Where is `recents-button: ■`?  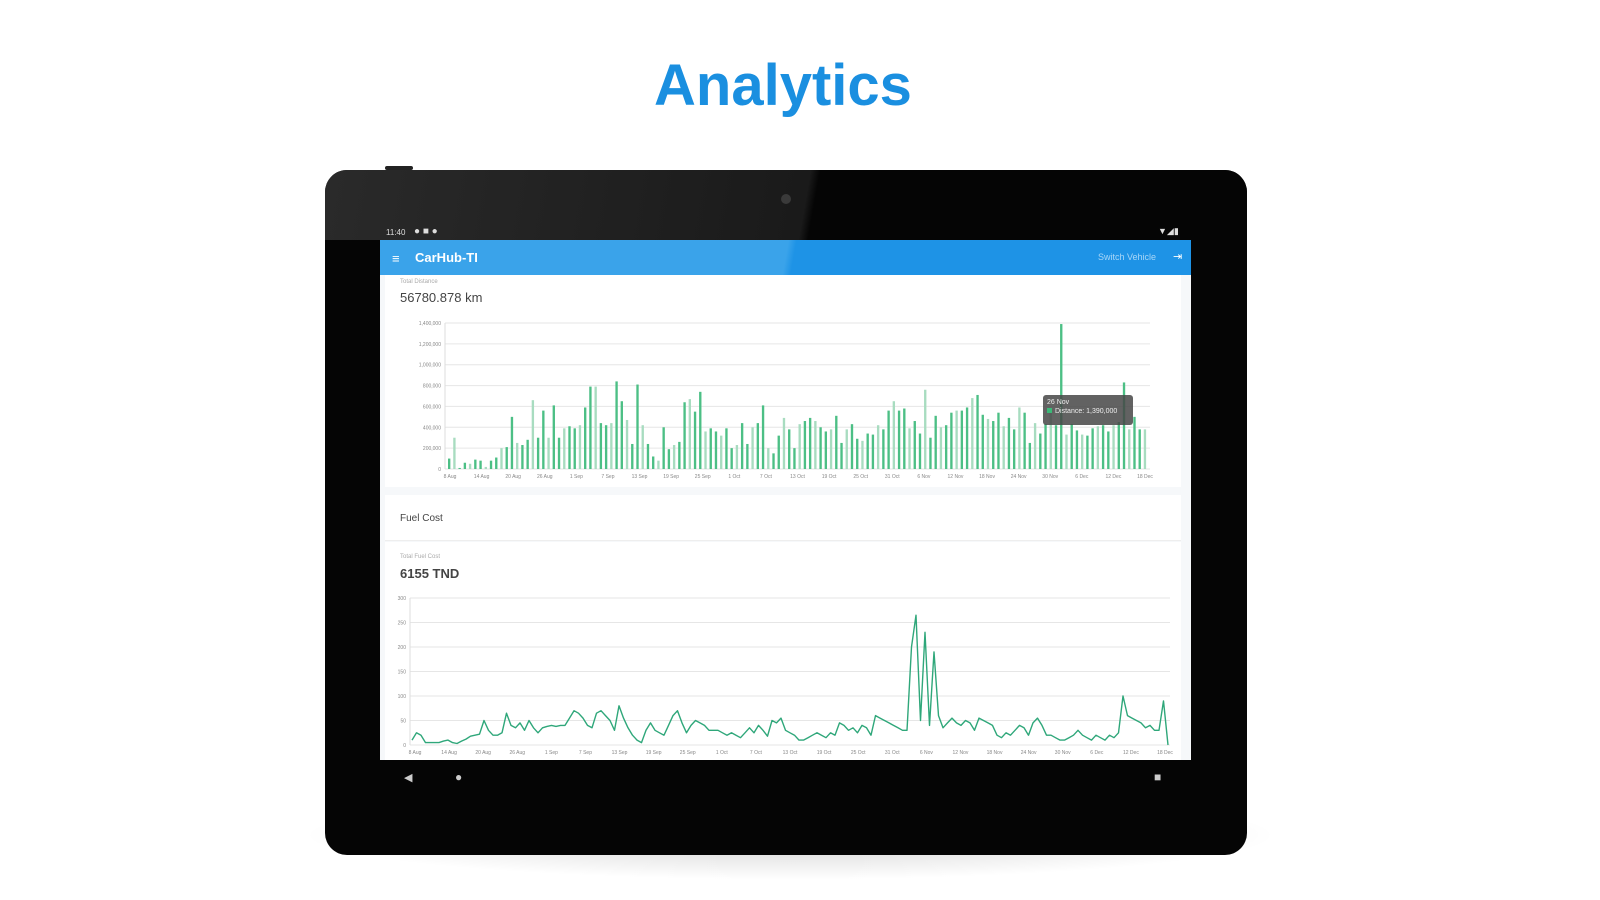 recents-button: ■ is located at coordinates (1158, 777).